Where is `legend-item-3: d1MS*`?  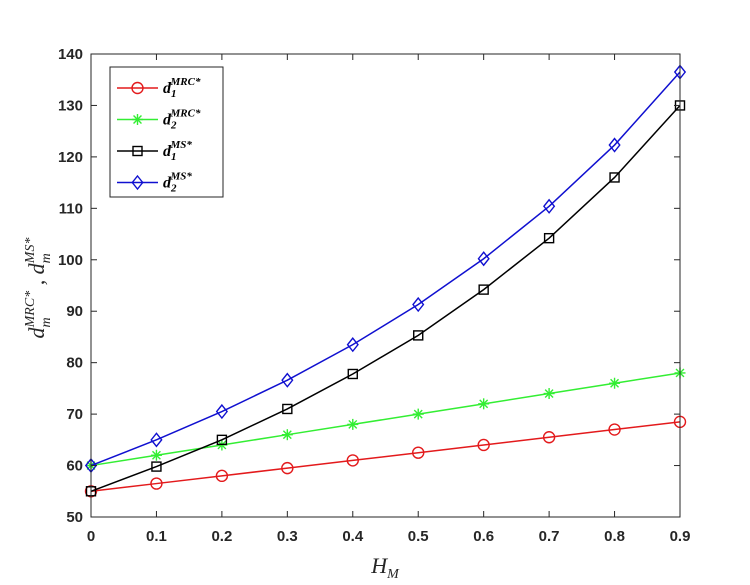 legend-item-3: d1MS* is located at coordinates (154, 151).